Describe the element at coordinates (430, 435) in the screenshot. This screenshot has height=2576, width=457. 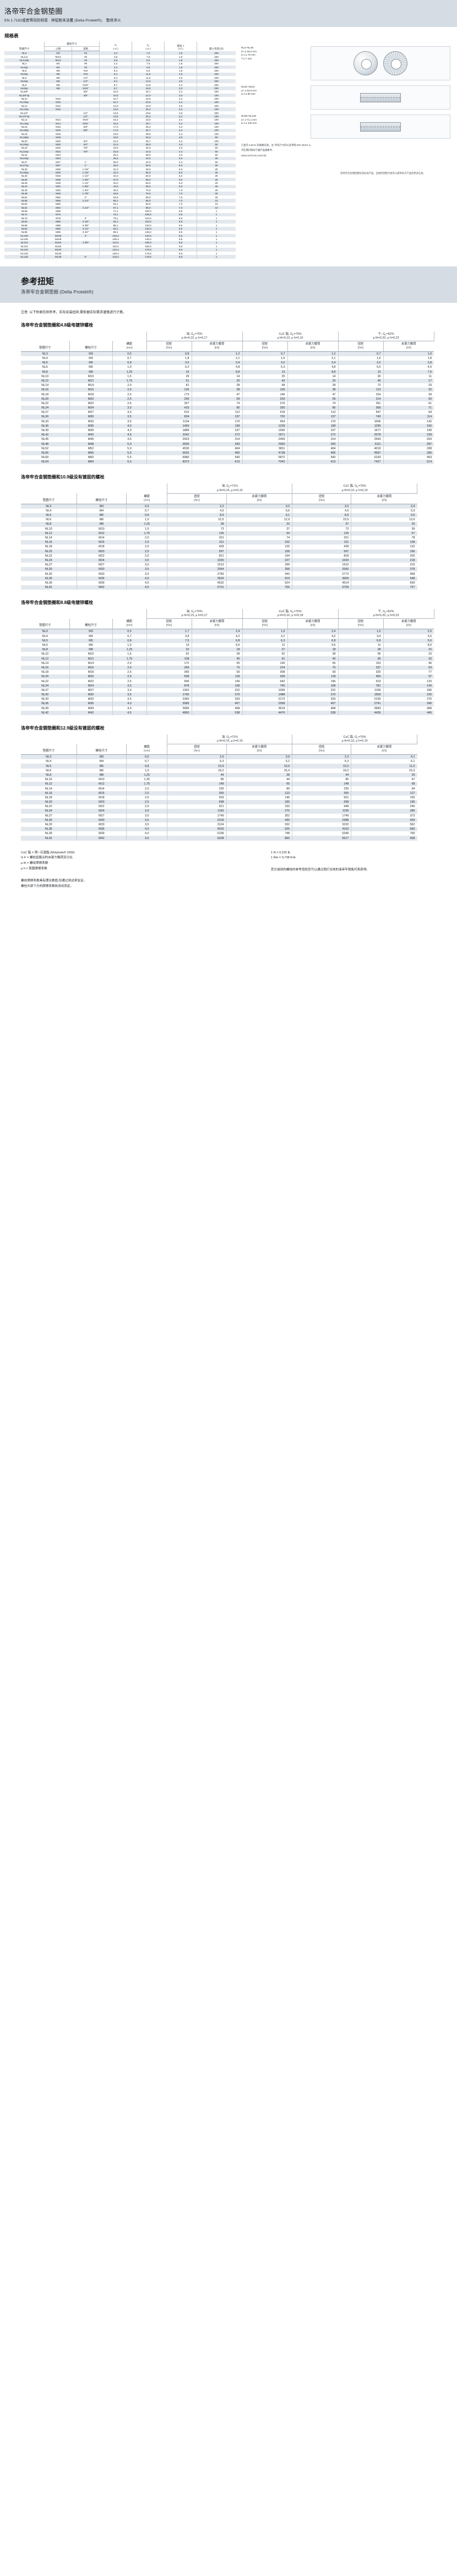
I see `table-cell: 228` at that location.